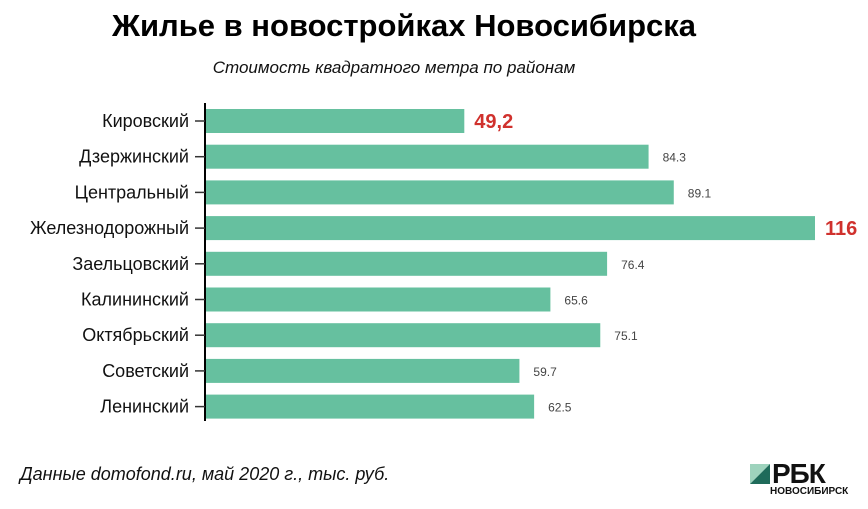  I want to click on value-label: 76.4, so click(633, 265).